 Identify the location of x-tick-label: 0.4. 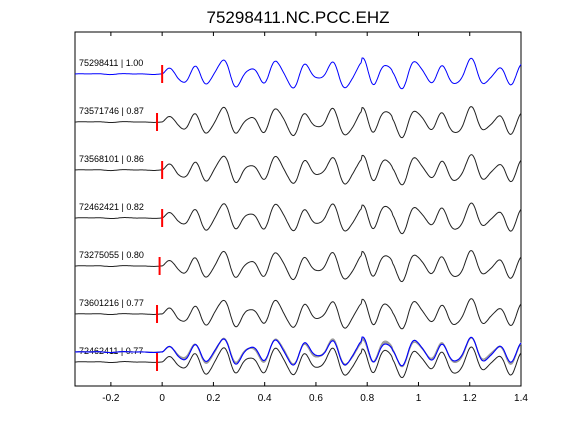
(265, 398).